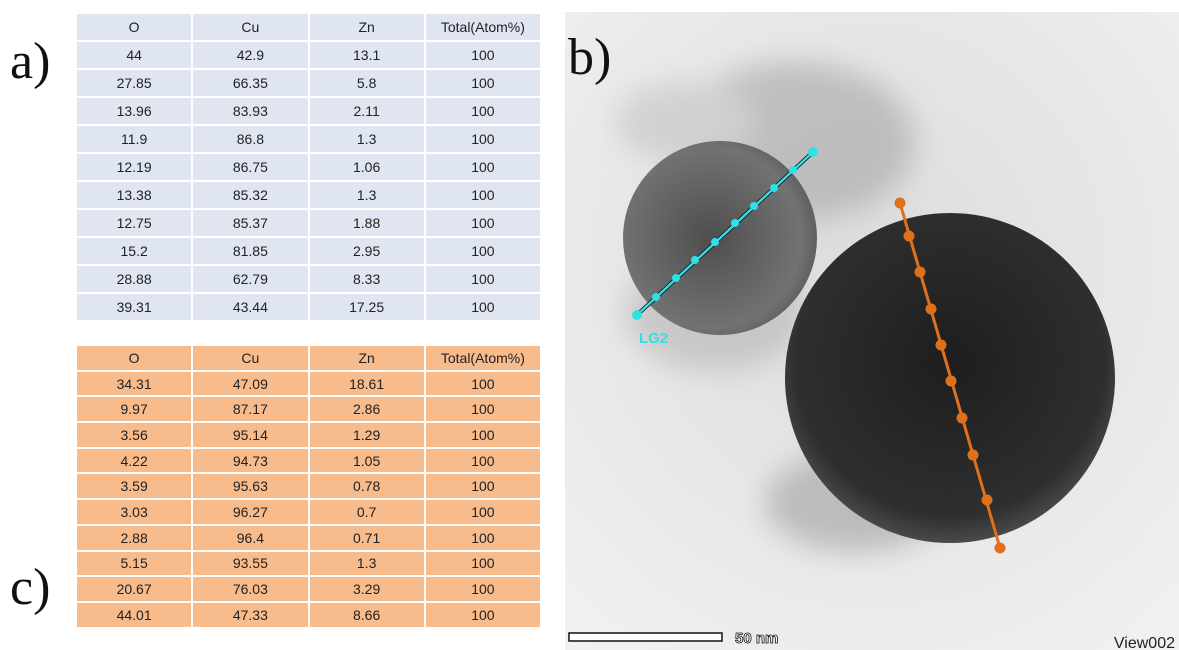 The width and height of the screenshot is (1179, 650). What do you see at coordinates (250, 460) in the screenshot?
I see `cell: 94.73` at bounding box center [250, 460].